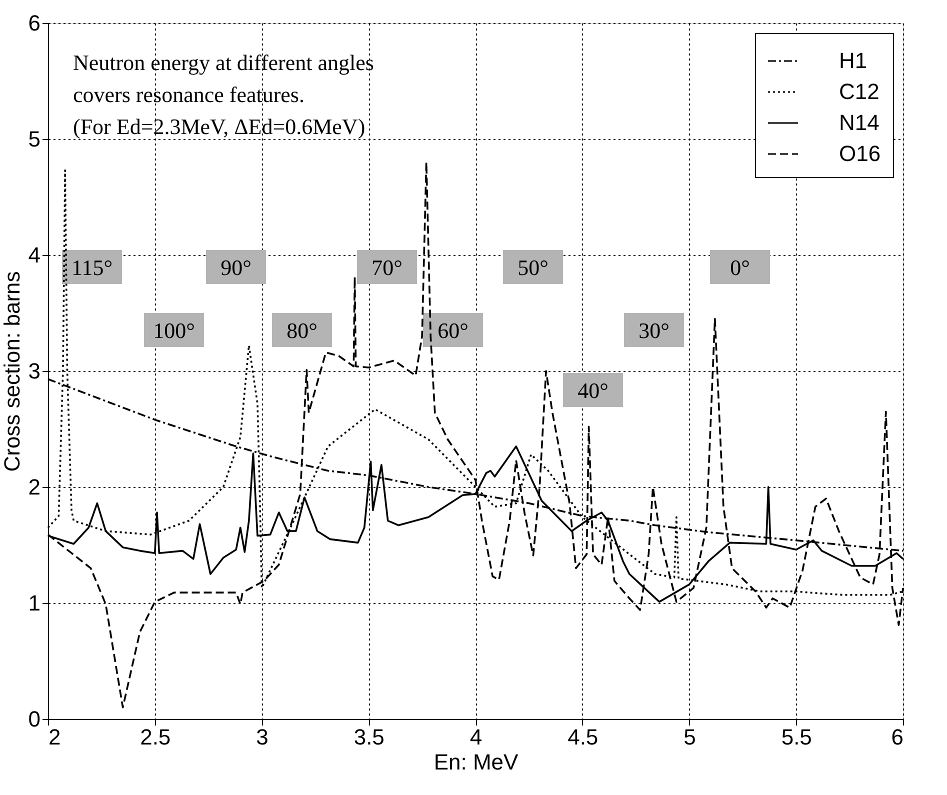 The image size is (947, 795). What do you see at coordinates (476, 737) in the screenshot?
I see `x-tick-label: 4` at bounding box center [476, 737].